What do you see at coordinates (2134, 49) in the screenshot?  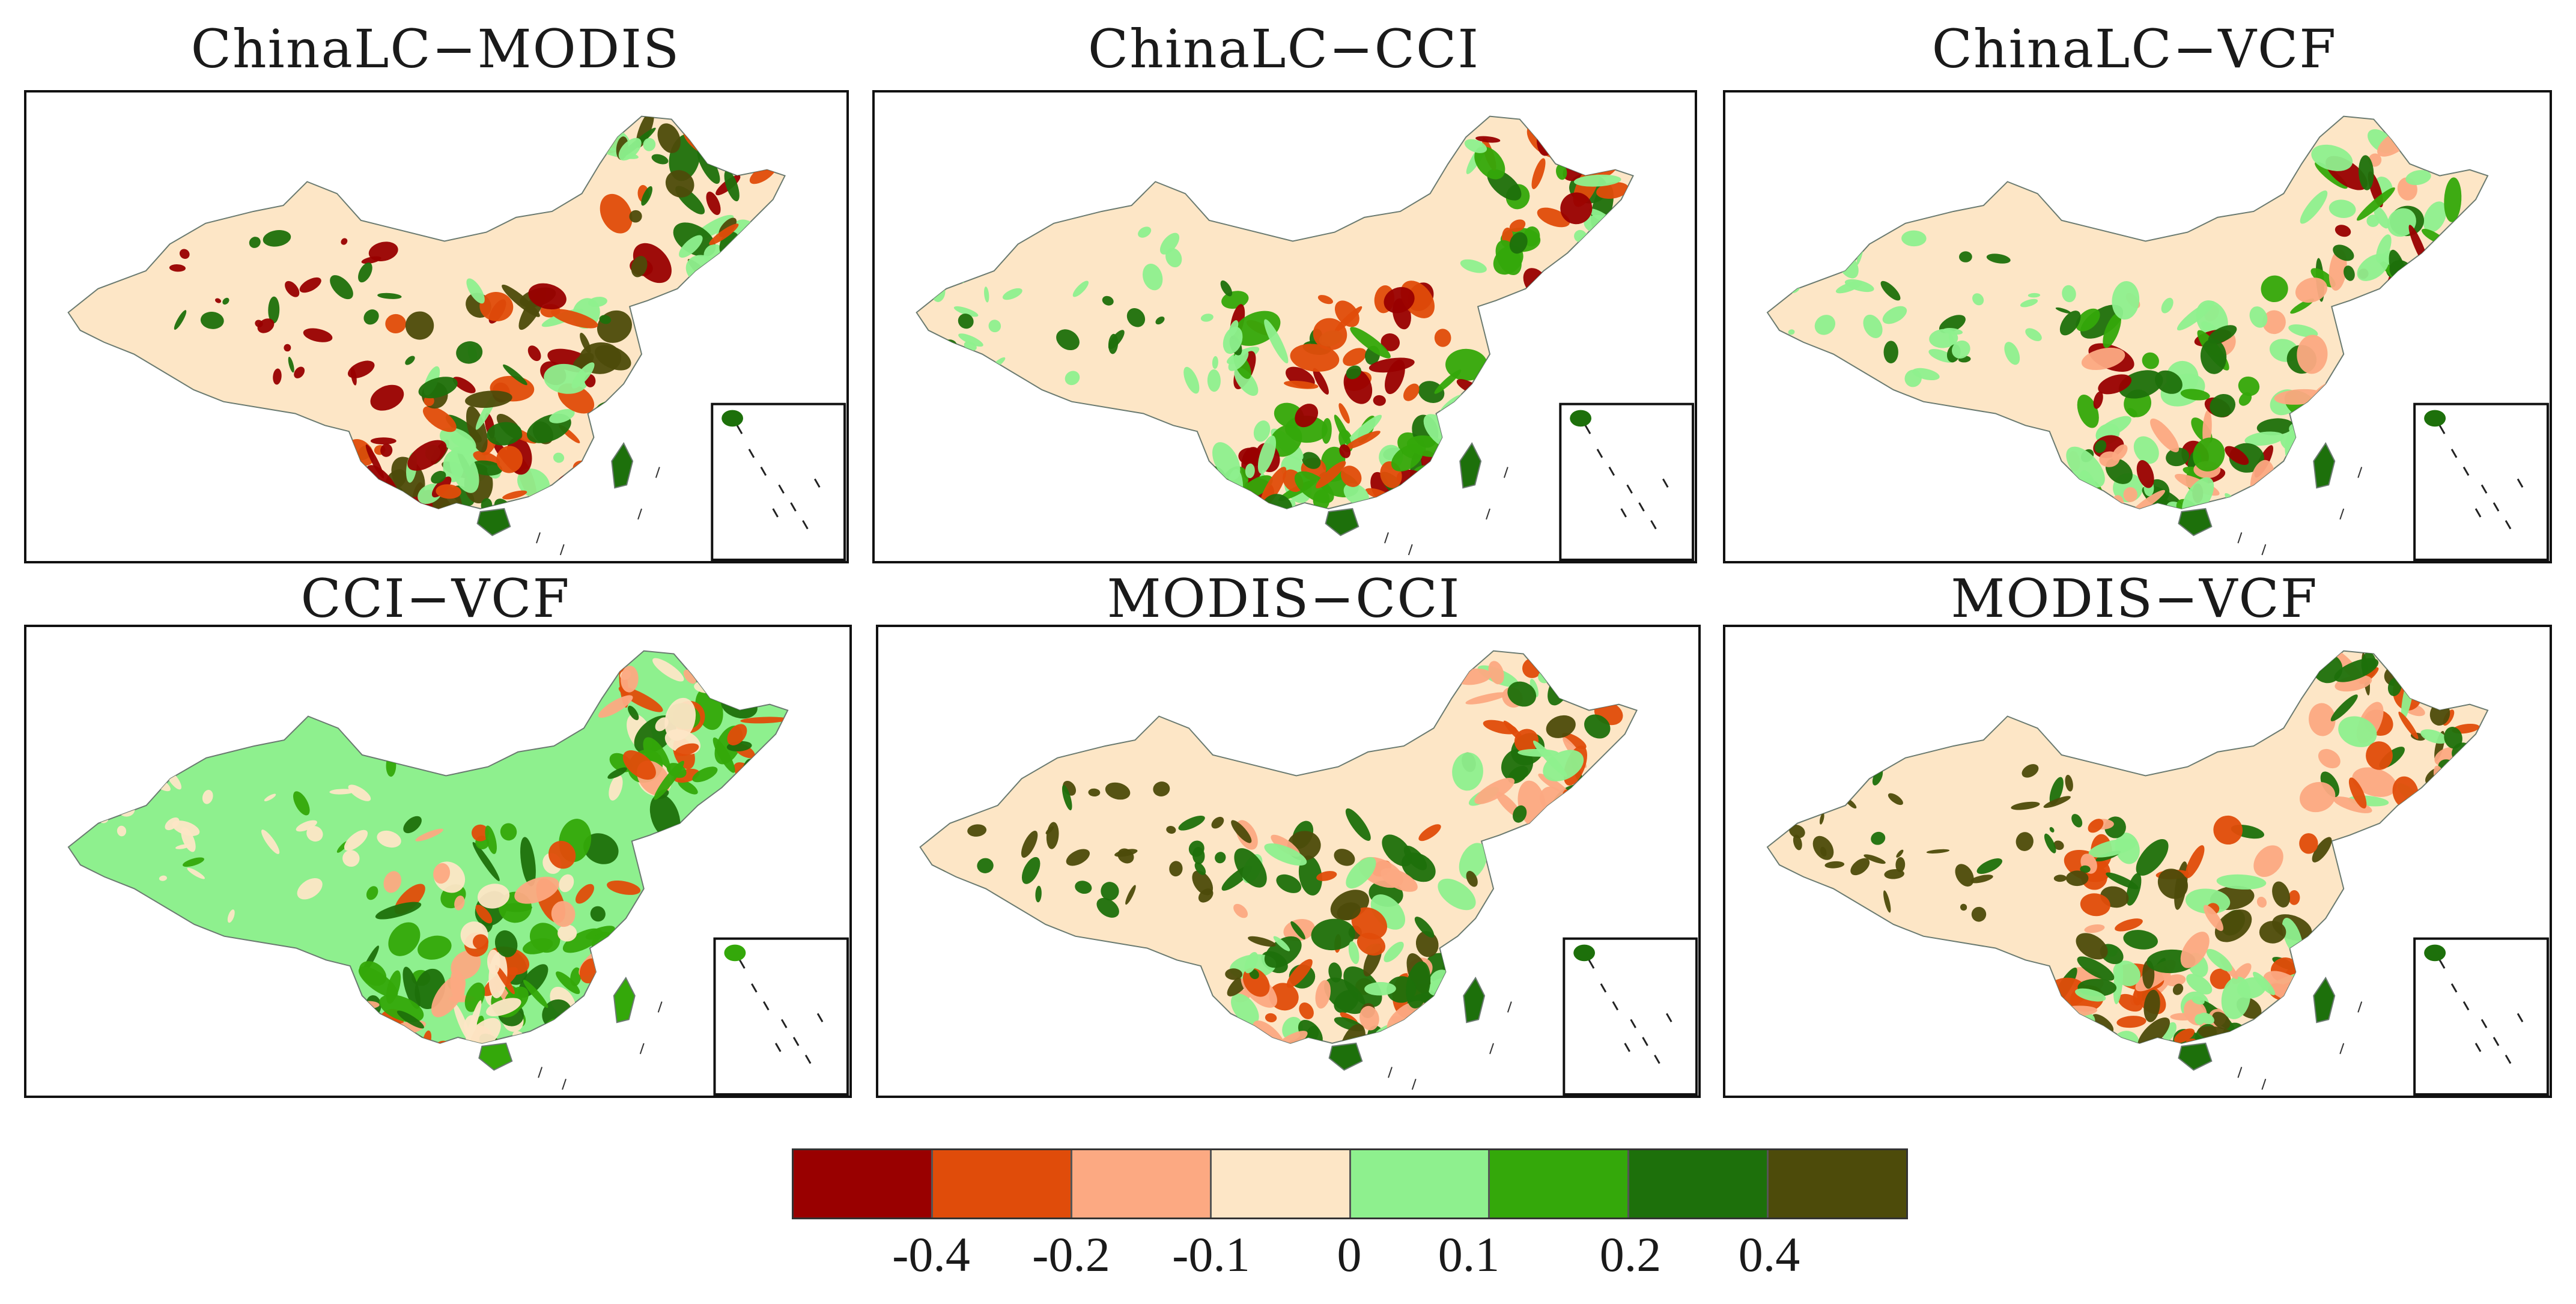 I see `panel-title-chinalc-vcf: ChinaLC−VCF` at bounding box center [2134, 49].